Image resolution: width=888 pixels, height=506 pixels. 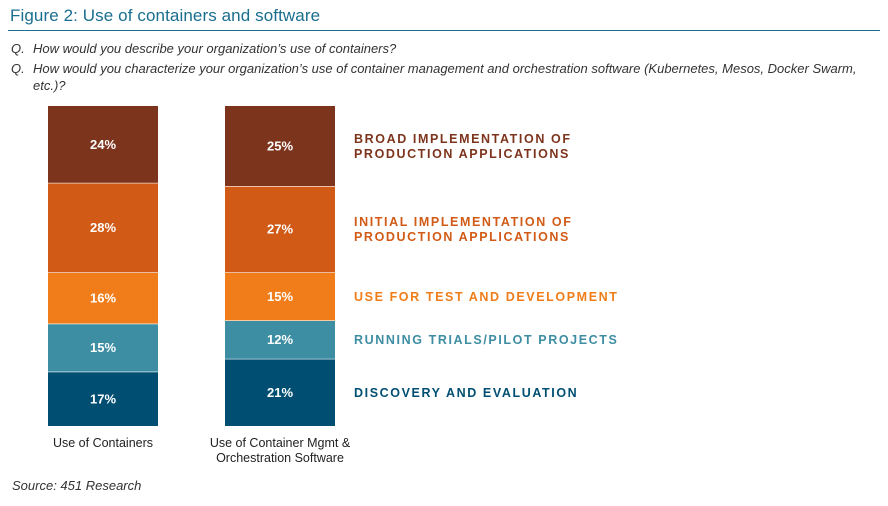 I want to click on data-label: 17%, so click(x=103, y=398).